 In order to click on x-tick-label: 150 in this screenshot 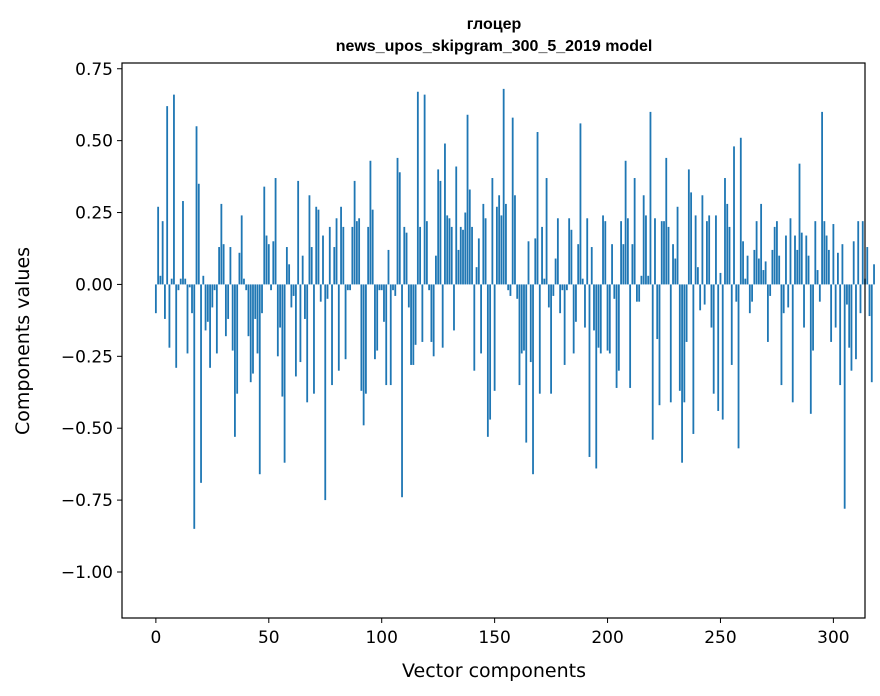, I will do `click(494, 638)`.